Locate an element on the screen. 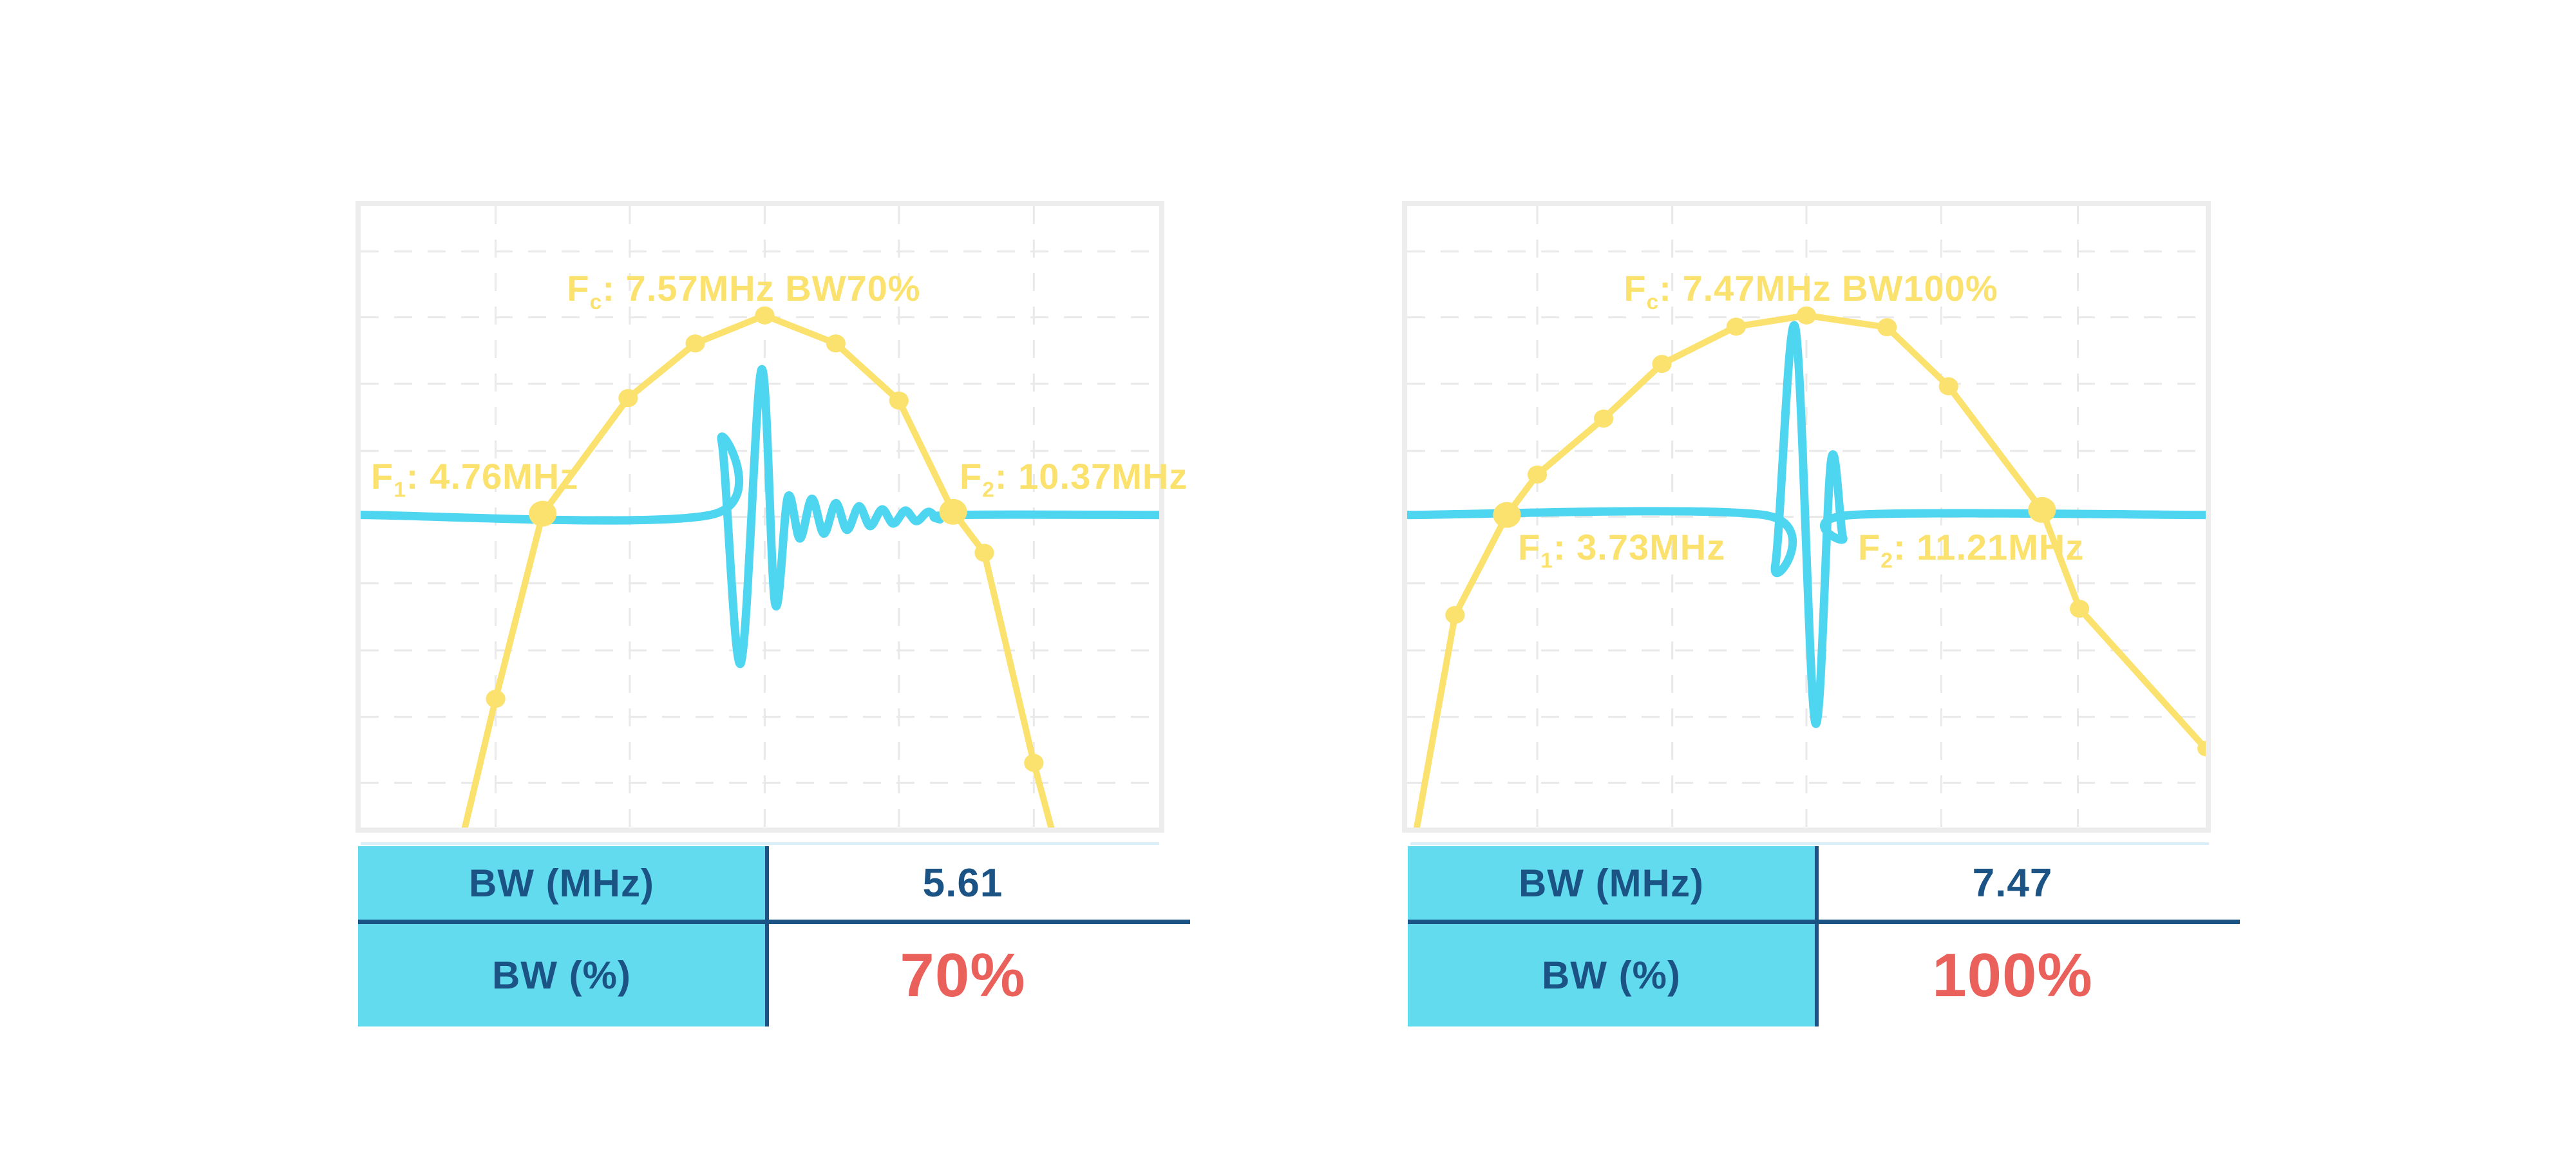  f2-value-text: : 10.37MHz is located at coordinates (1091, 476).